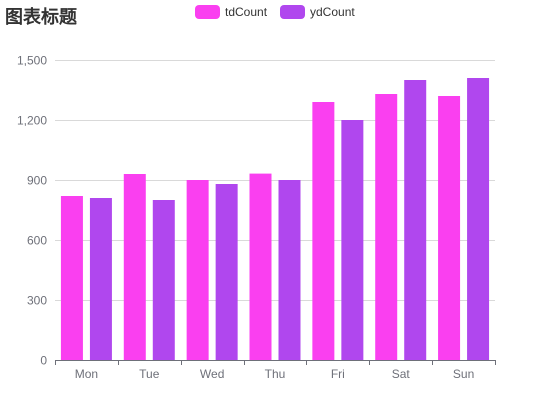  I want to click on legend-item-tdCount: tdCount, so click(231, 12).